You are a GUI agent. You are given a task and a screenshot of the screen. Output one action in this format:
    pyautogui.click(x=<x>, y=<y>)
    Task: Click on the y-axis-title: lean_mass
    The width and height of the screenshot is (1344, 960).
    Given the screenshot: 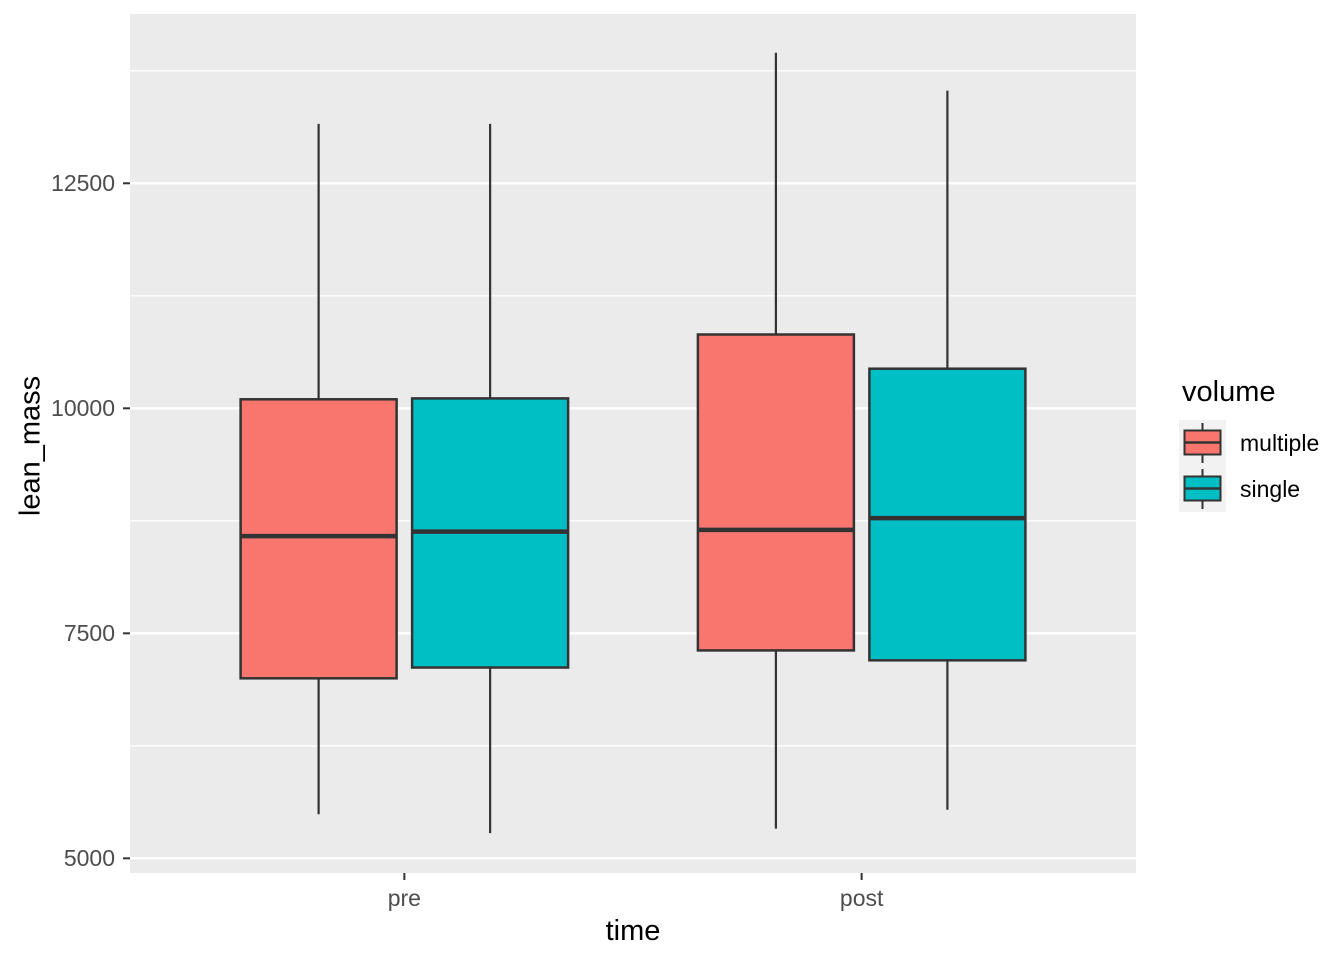 What is the action you would take?
    pyautogui.click(x=30, y=446)
    